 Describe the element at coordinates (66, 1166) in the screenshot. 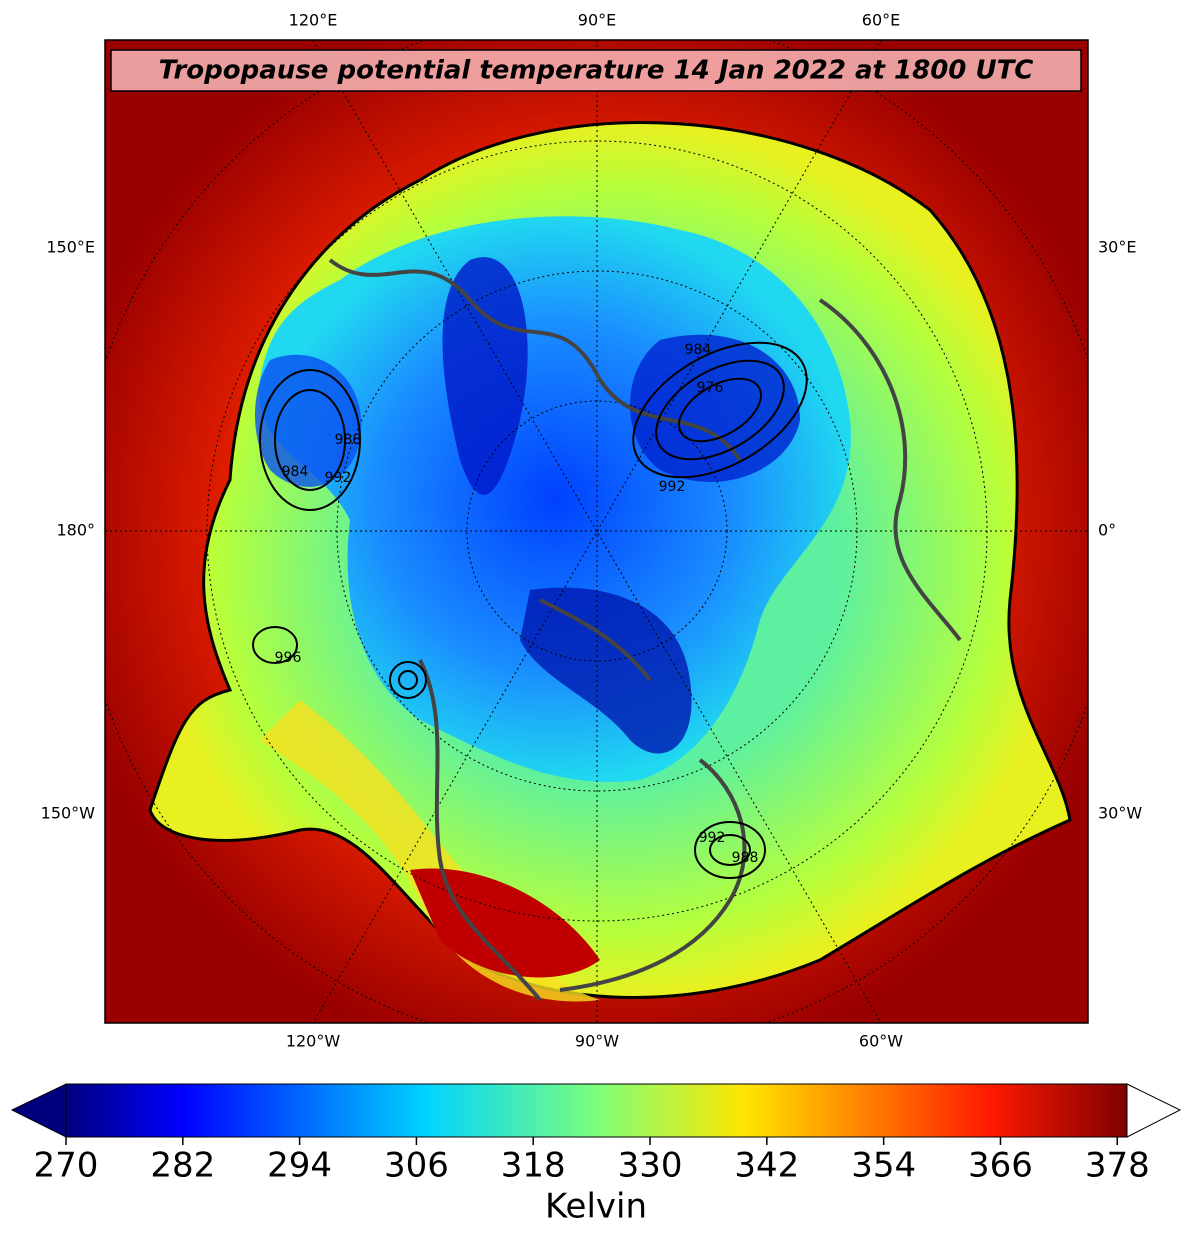

I see `colorbar-tick-label: 270` at that location.